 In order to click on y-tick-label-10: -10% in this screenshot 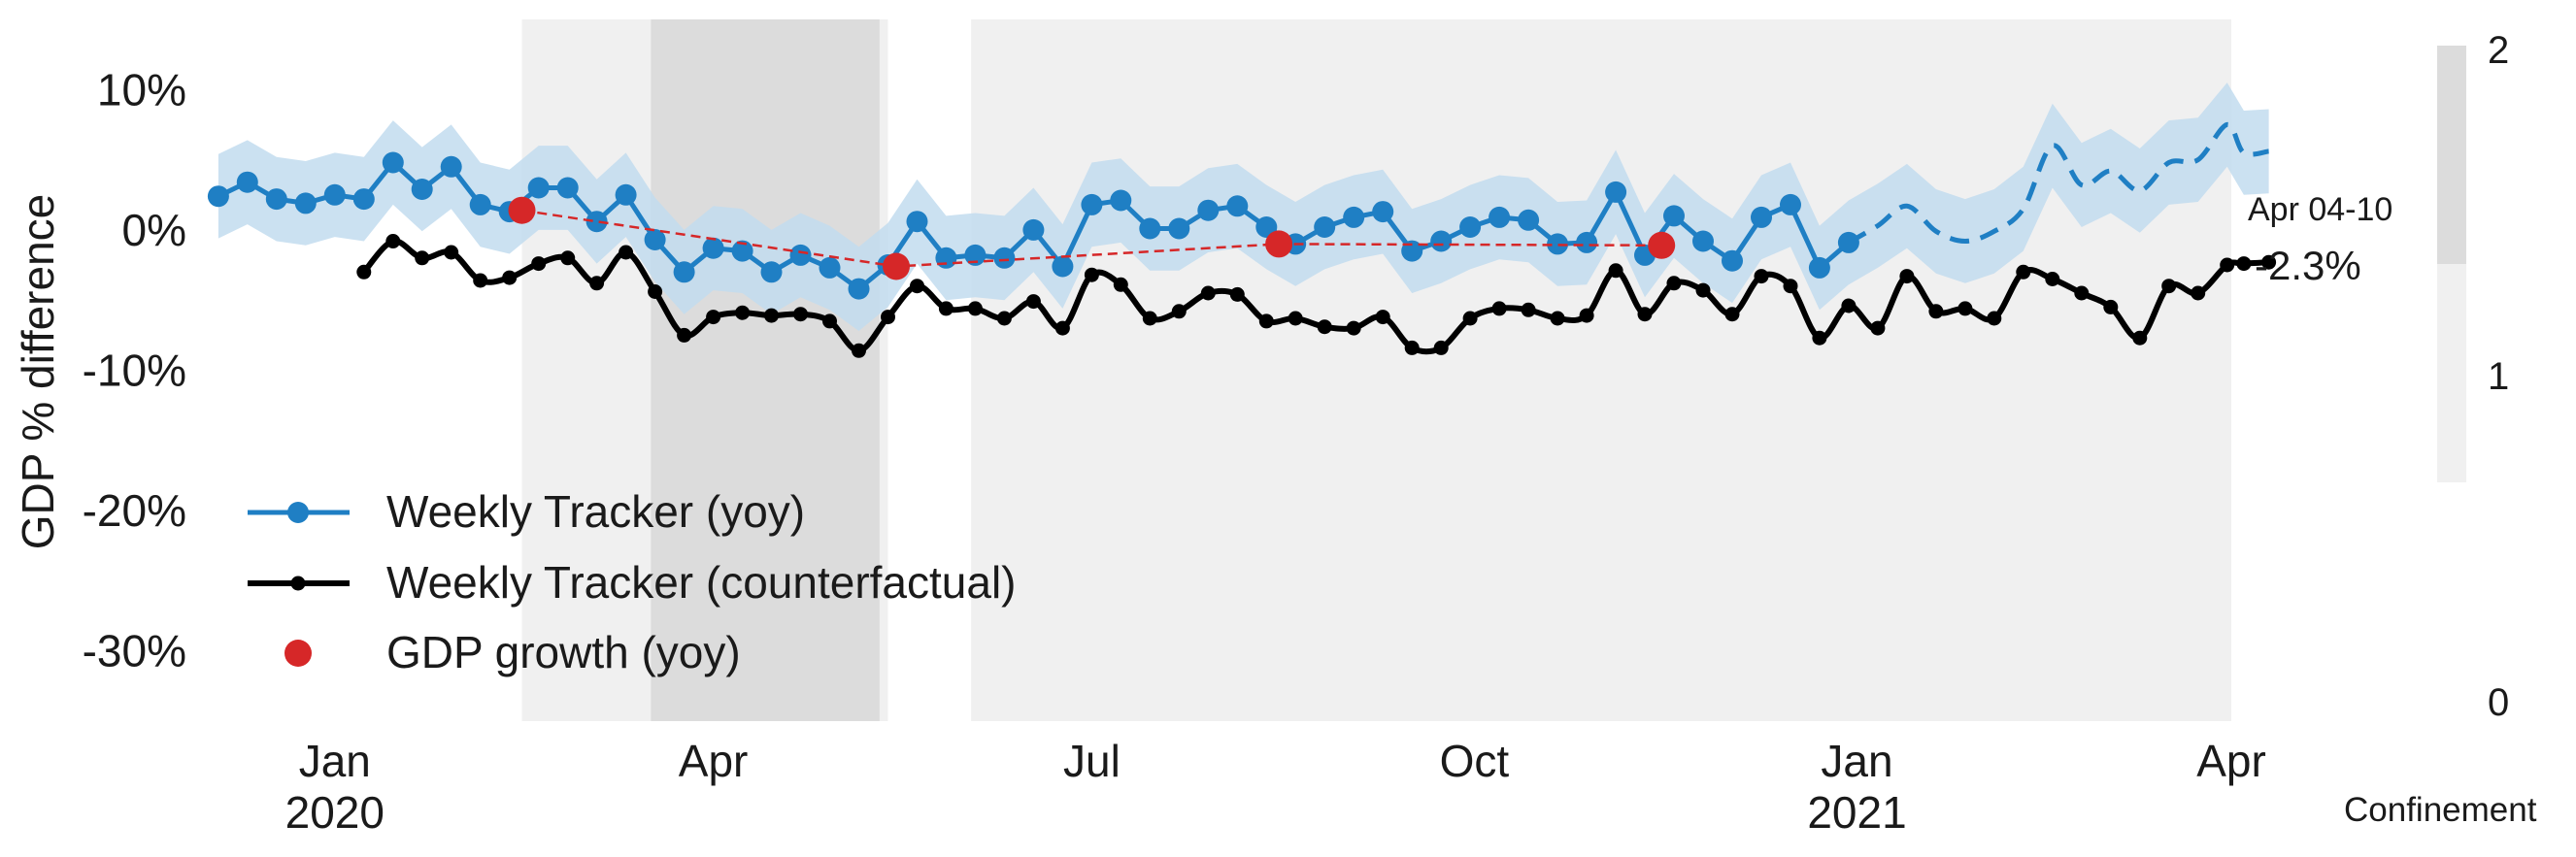, I will do `click(135, 371)`.